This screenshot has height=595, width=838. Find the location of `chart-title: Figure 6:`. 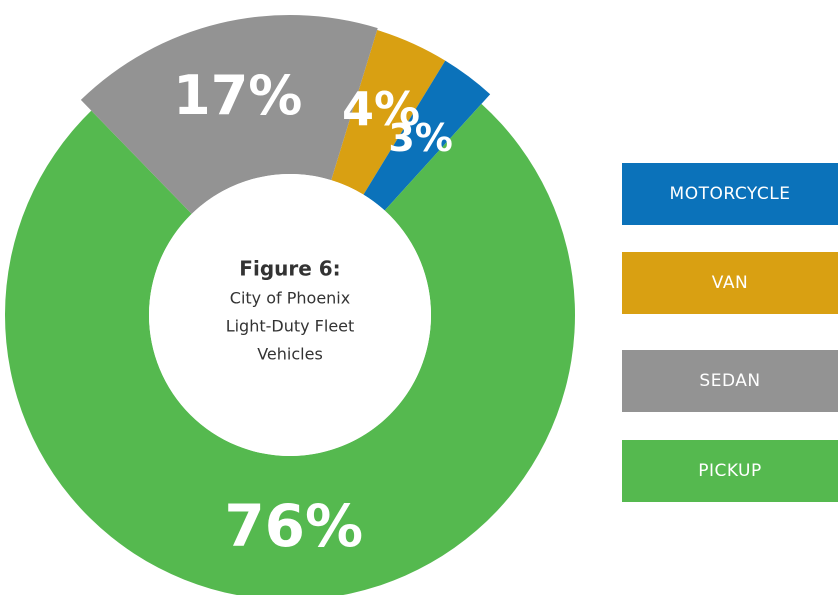

chart-title: Figure 6: is located at coordinates (289, 269).